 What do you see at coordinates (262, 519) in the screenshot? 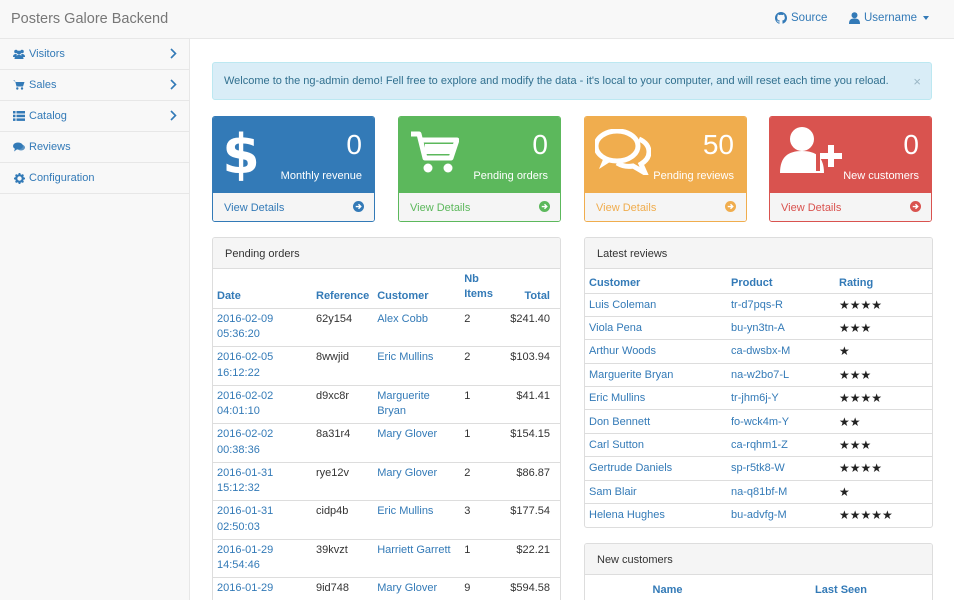
I see `order-date: 2016-01-31 02:50:03` at bounding box center [262, 519].